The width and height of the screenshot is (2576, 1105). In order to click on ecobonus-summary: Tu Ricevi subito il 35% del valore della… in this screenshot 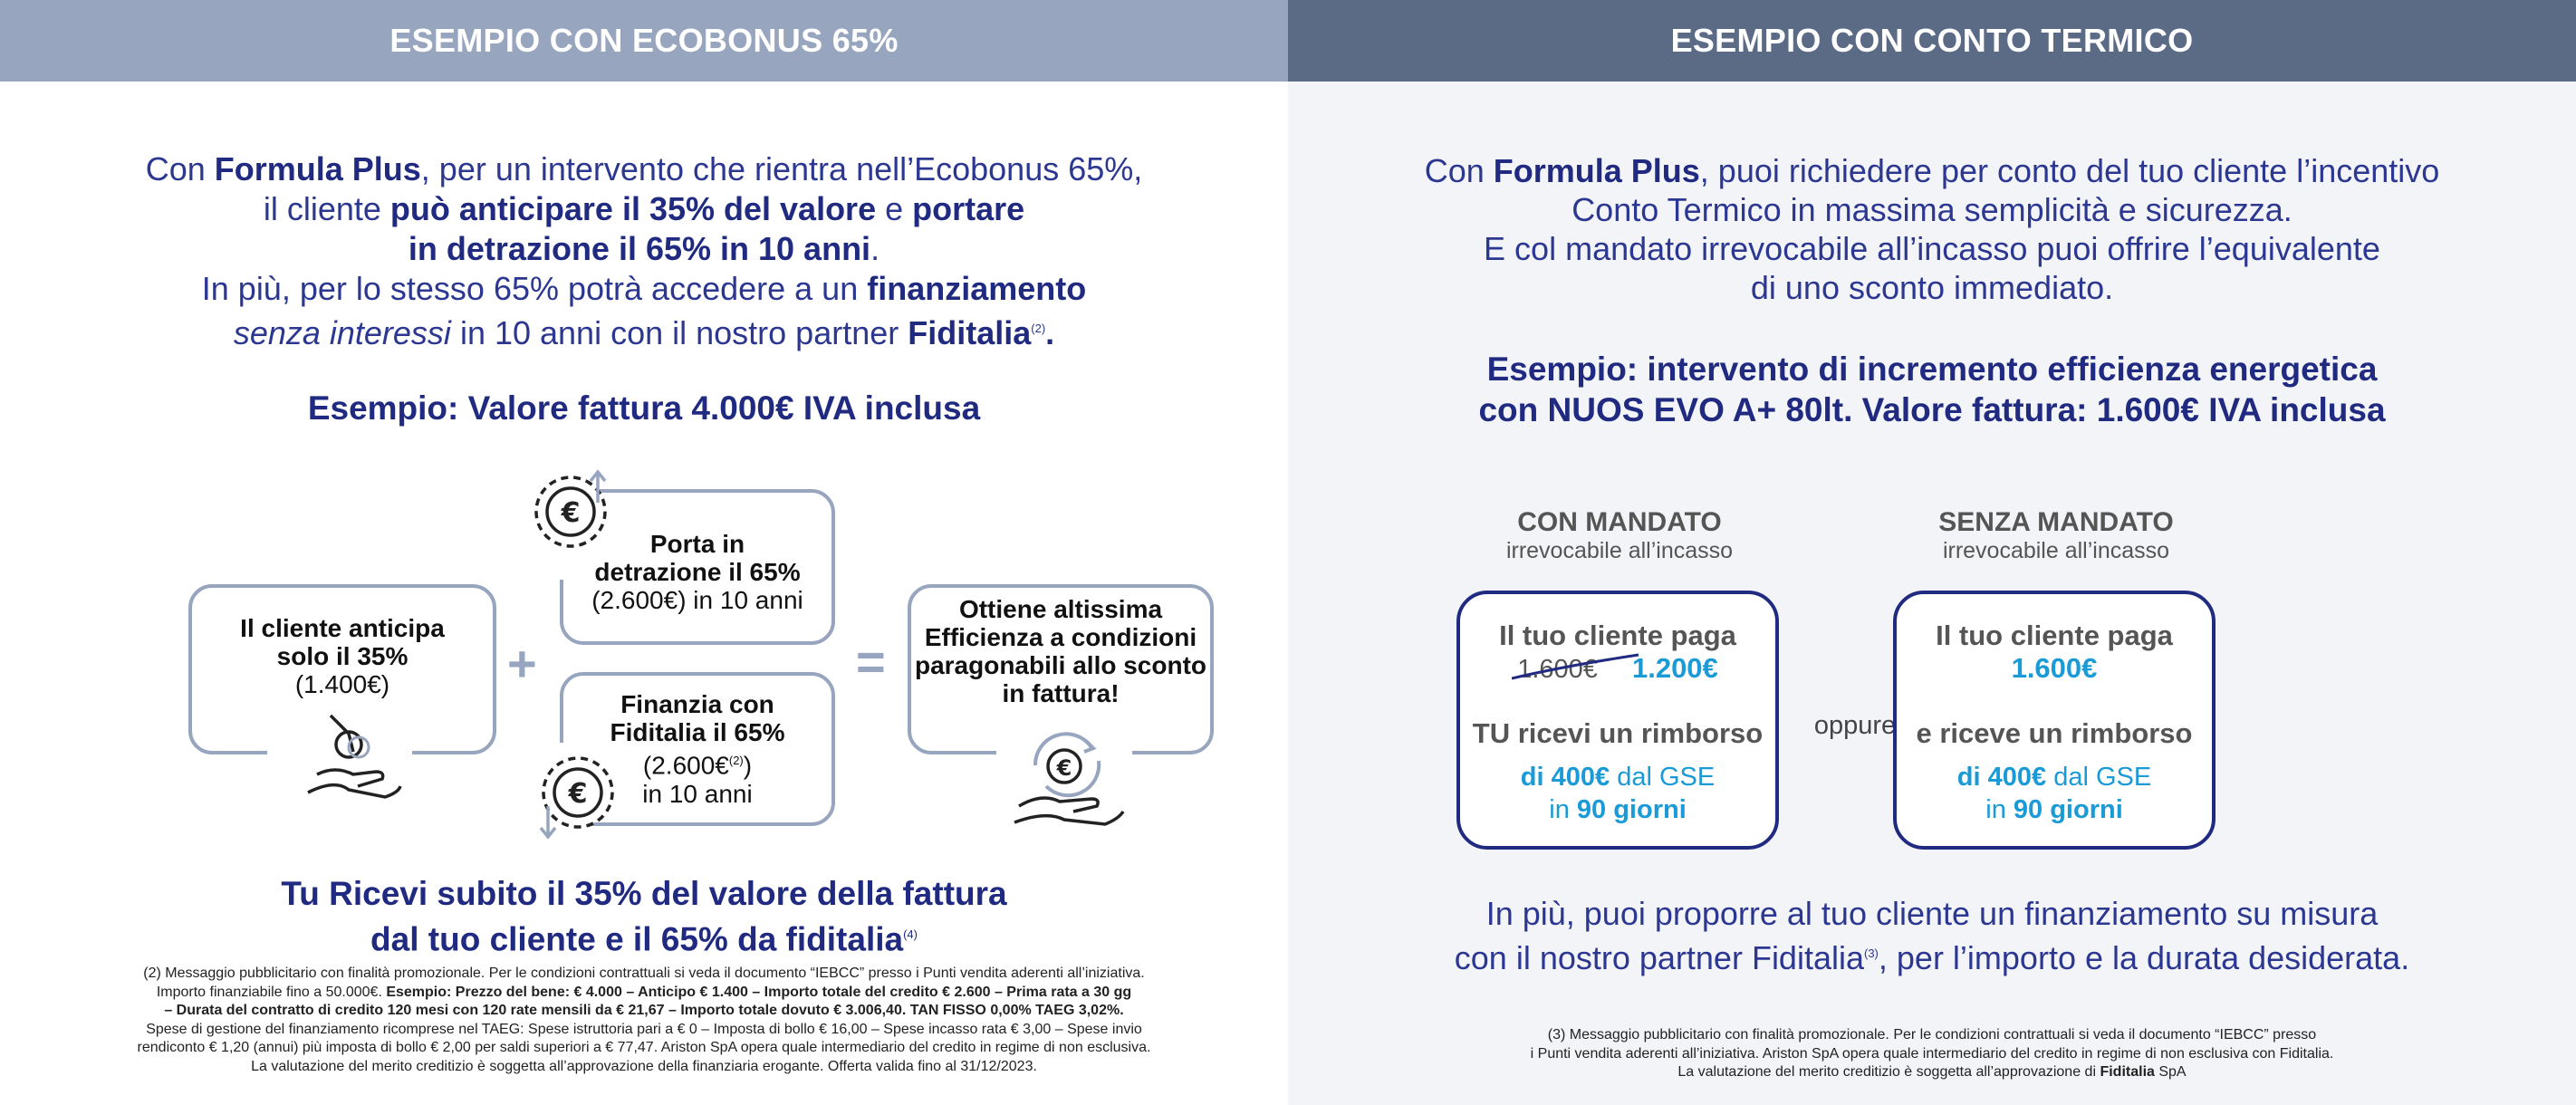, I will do `click(644, 916)`.